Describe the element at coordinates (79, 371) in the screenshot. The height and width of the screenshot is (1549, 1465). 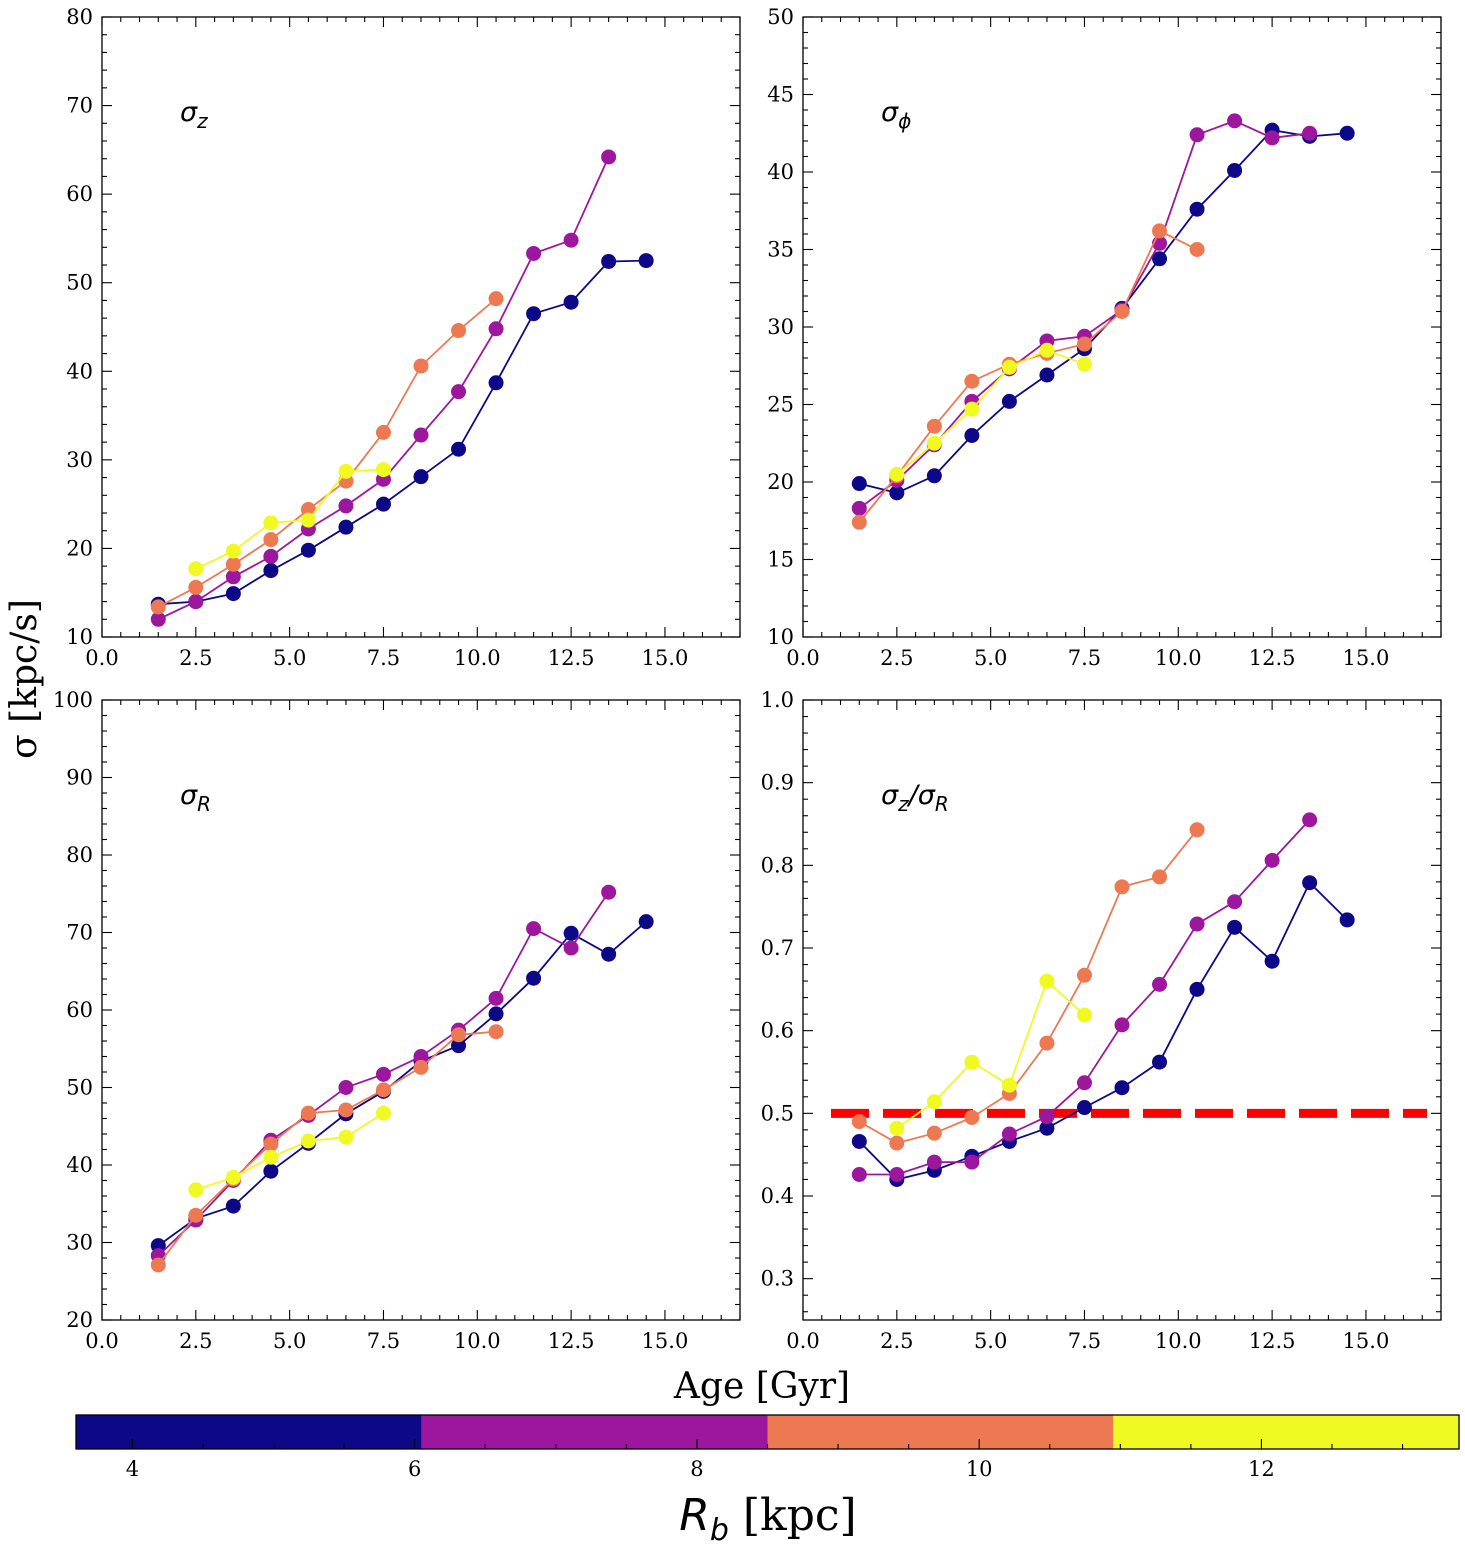
I see `y-tick-label: 40` at that location.